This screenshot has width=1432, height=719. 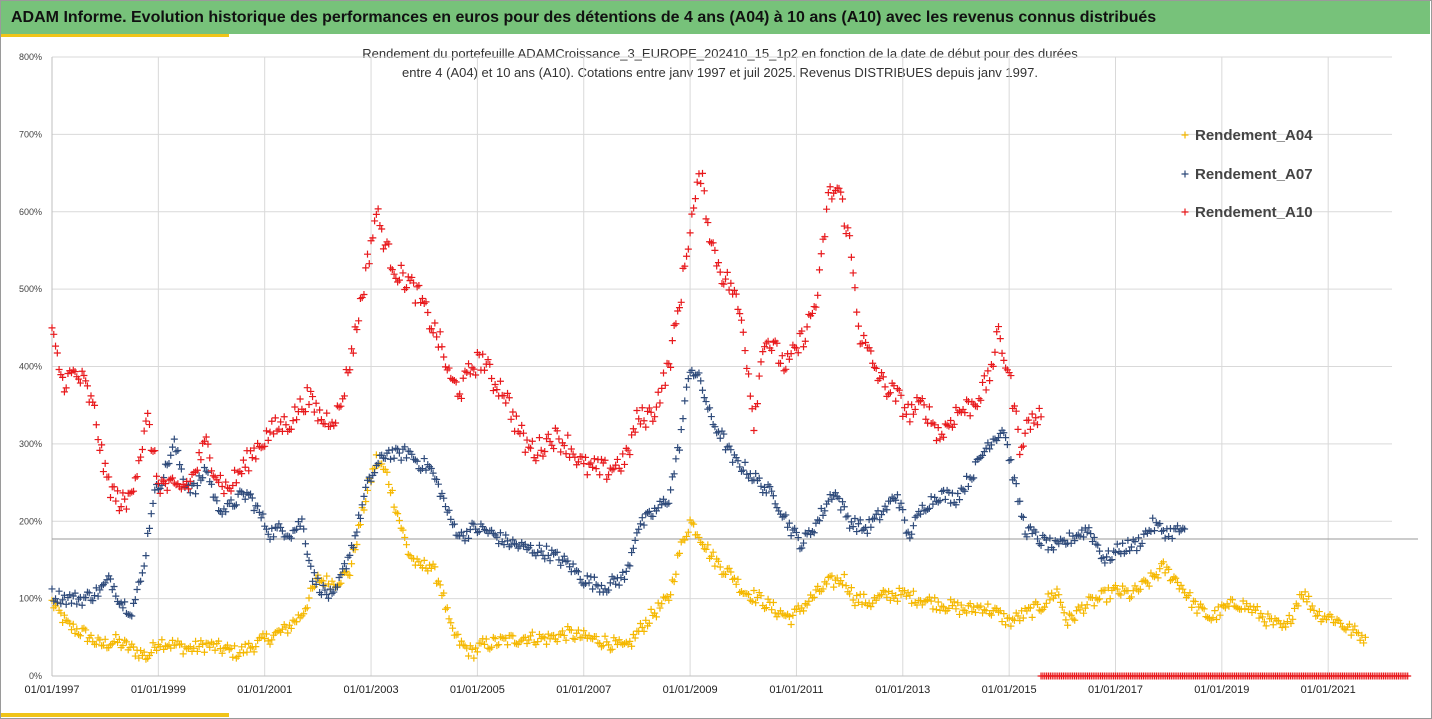 What do you see at coordinates (690, 690) in the screenshot?
I see `x-tick-label: 01/01/2009` at bounding box center [690, 690].